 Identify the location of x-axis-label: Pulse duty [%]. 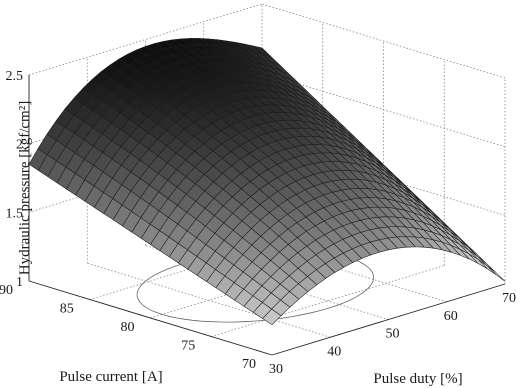
(417, 379).